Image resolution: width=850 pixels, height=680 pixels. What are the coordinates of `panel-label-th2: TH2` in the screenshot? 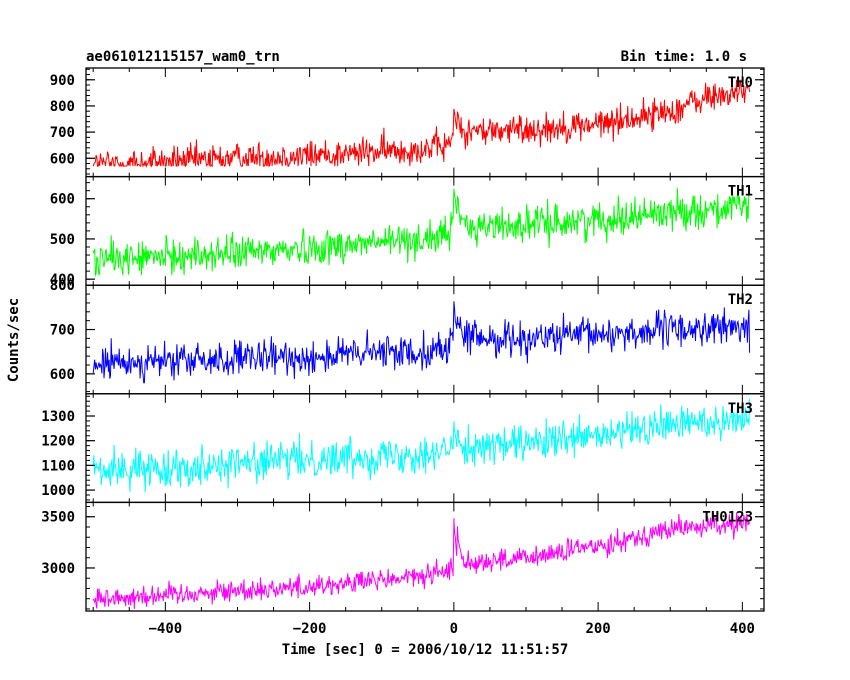 It's located at (740, 300).